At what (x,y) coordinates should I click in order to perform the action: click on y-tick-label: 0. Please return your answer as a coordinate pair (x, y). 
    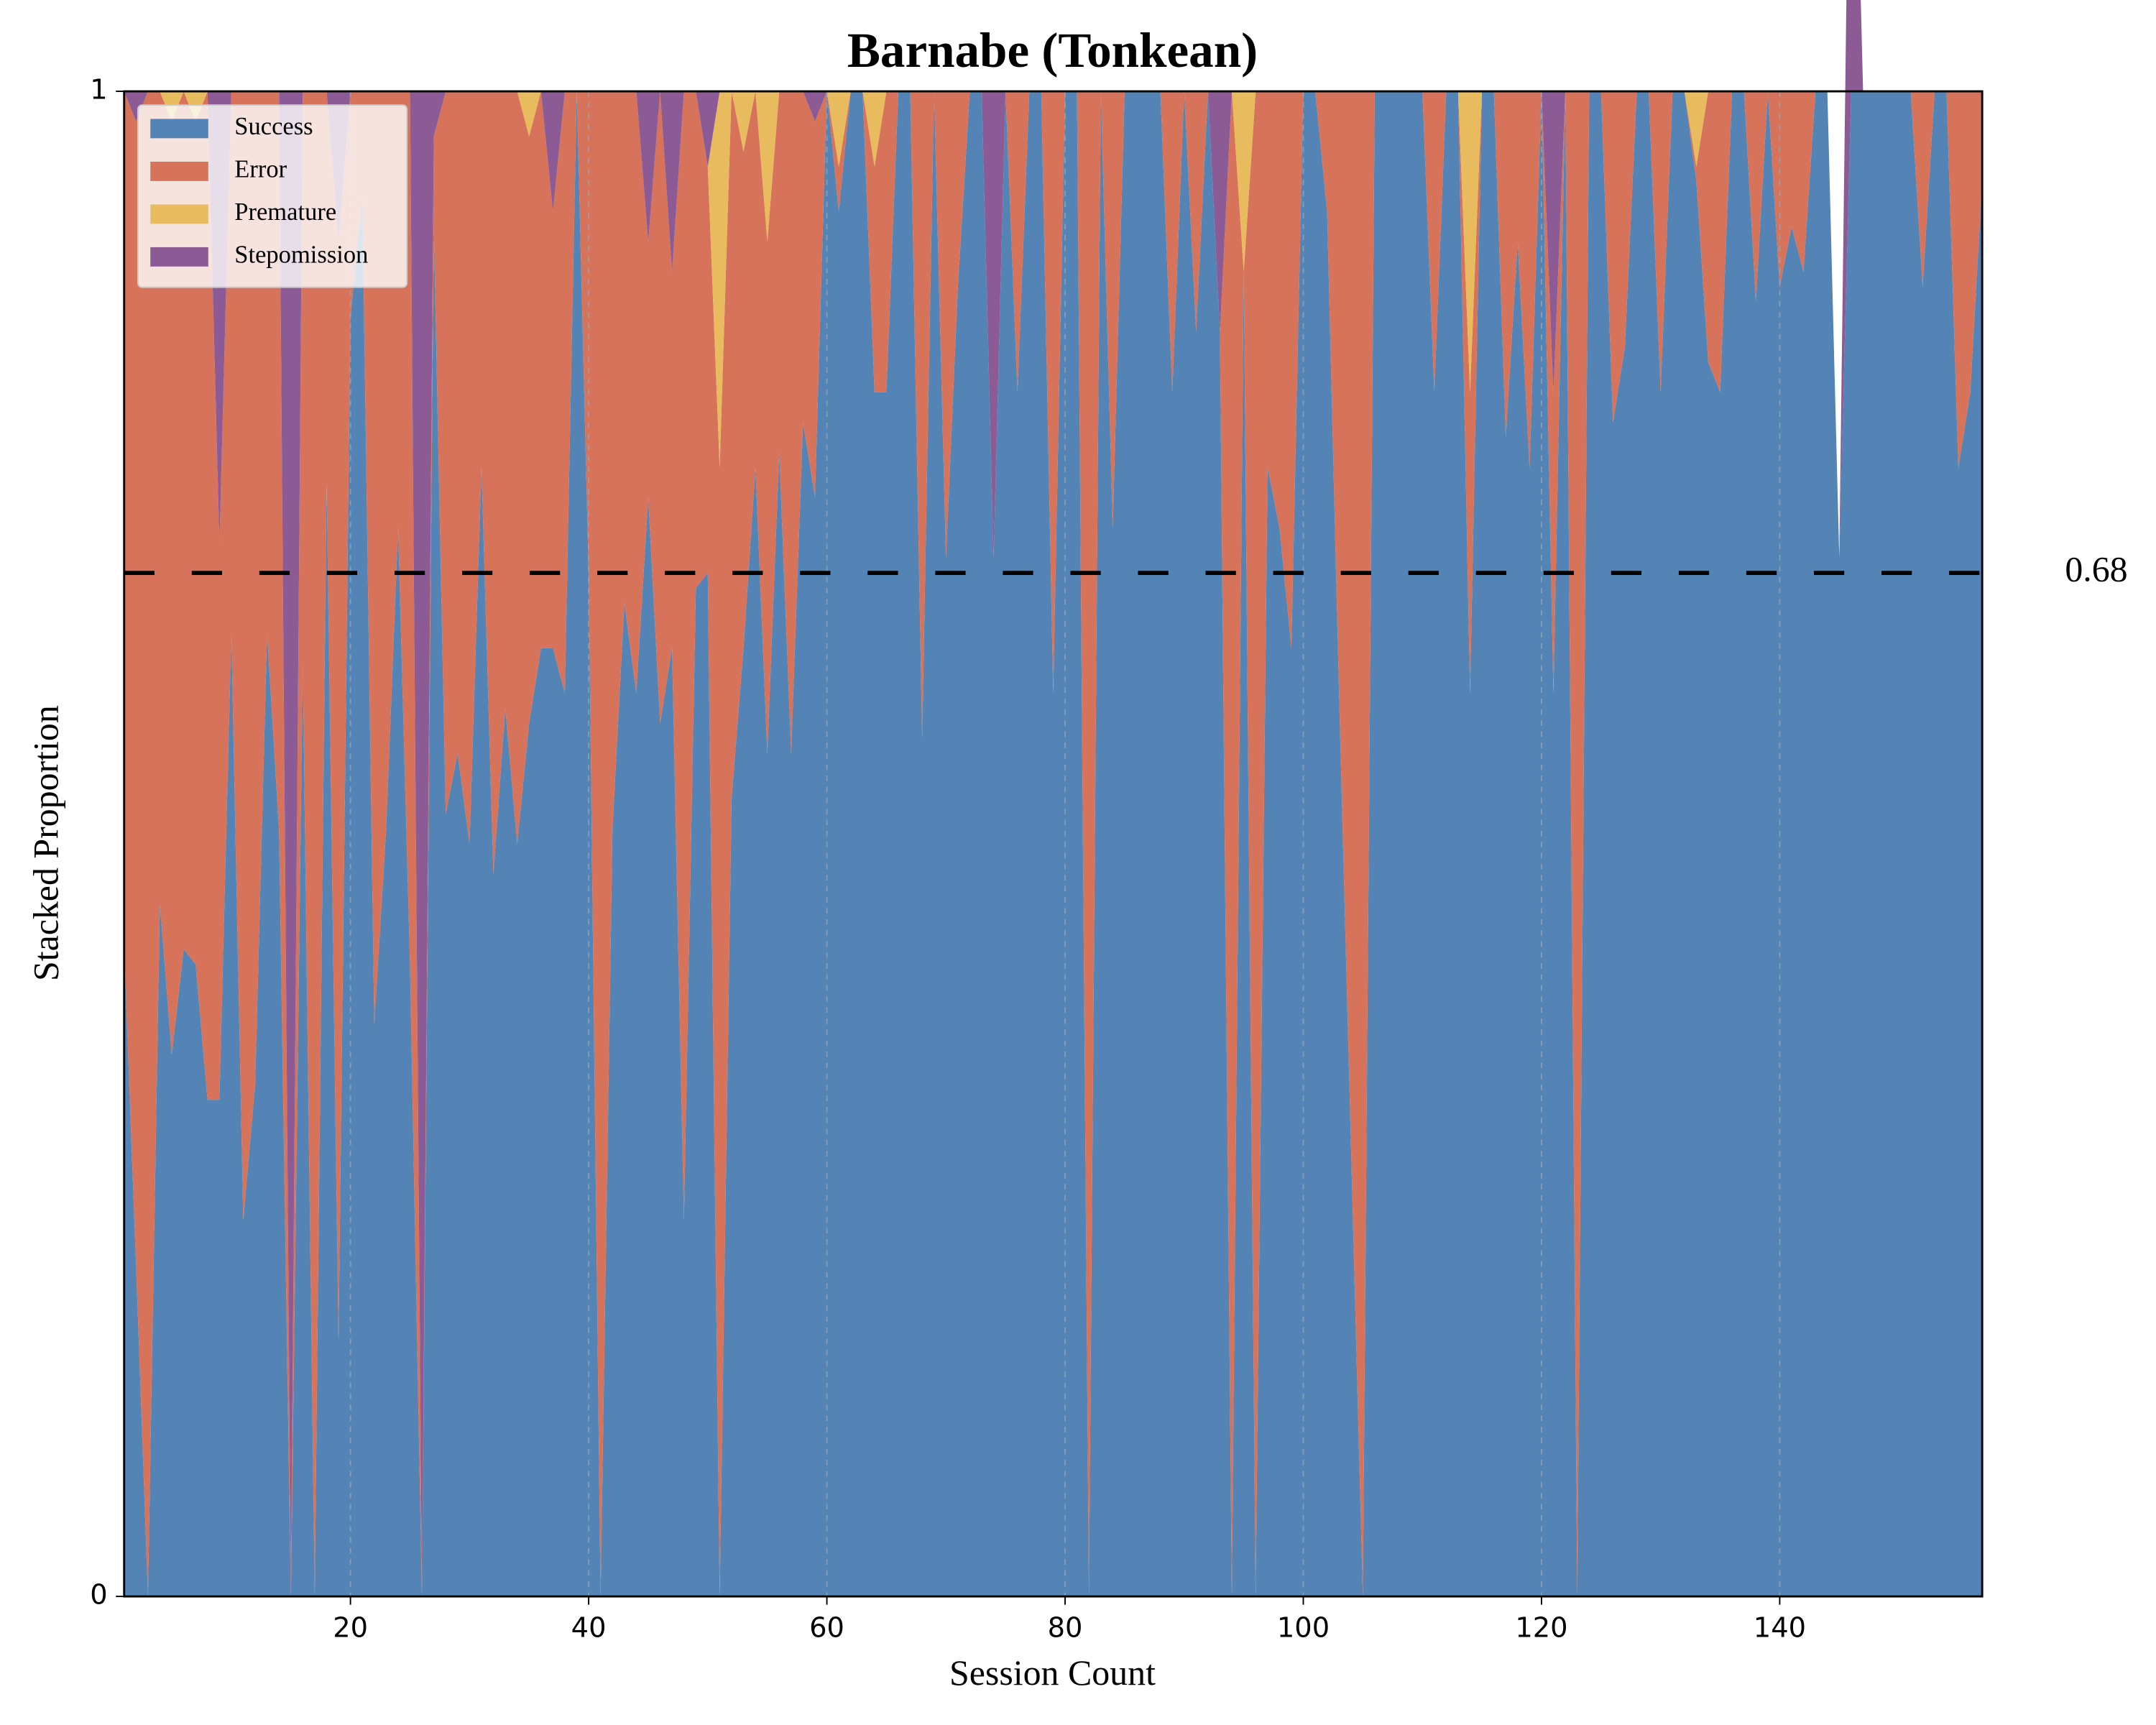
    Looking at the image, I should click on (98, 1595).